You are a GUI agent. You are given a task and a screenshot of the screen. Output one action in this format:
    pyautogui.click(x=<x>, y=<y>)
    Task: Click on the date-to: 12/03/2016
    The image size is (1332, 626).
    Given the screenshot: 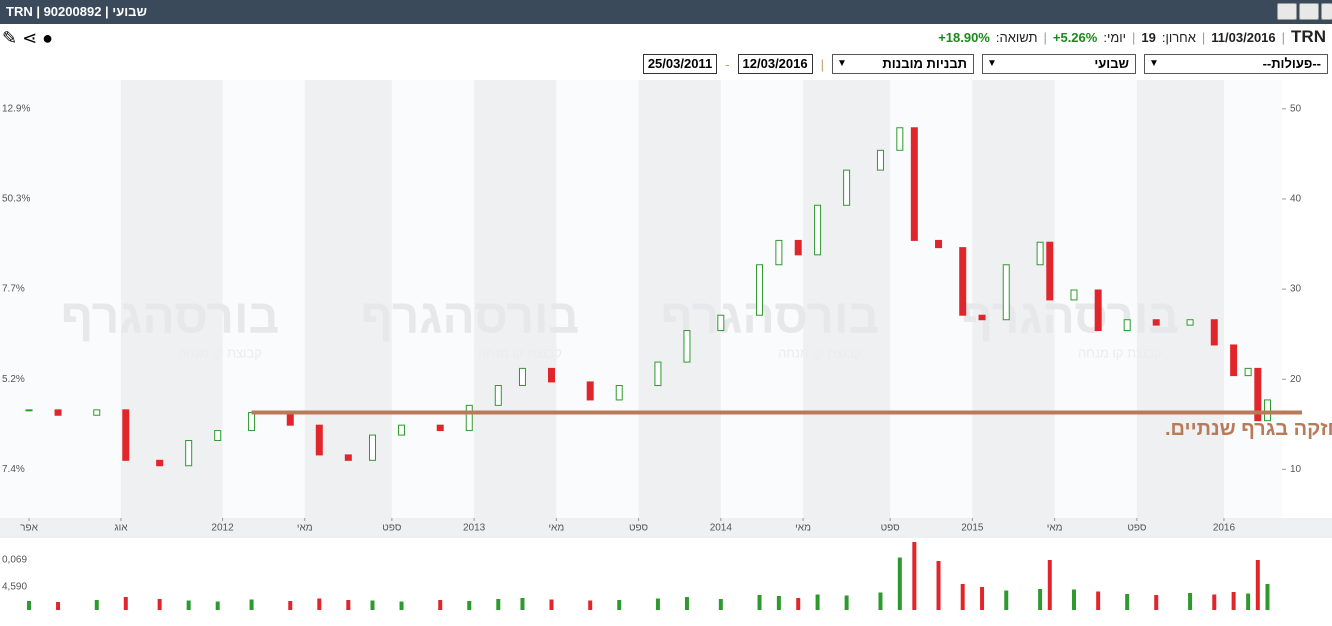 What is the action you would take?
    pyautogui.click(x=775, y=64)
    